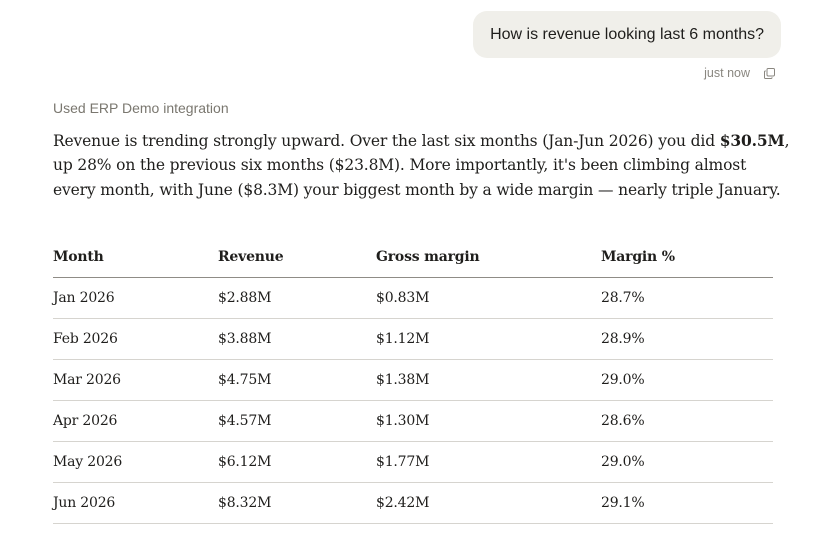 The image size is (820, 549). I want to click on cell-month: Jan 2026, so click(135, 298).